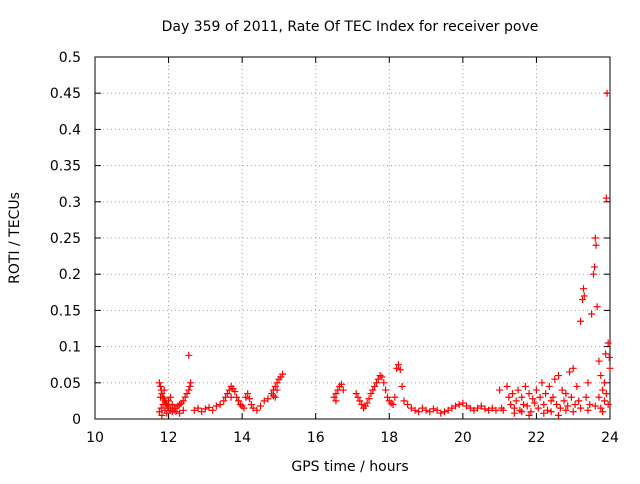 Image resolution: width=640 pixels, height=484 pixels. What do you see at coordinates (463, 438) in the screenshot?
I see `x-tick-label: 20` at bounding box center [463, 438].